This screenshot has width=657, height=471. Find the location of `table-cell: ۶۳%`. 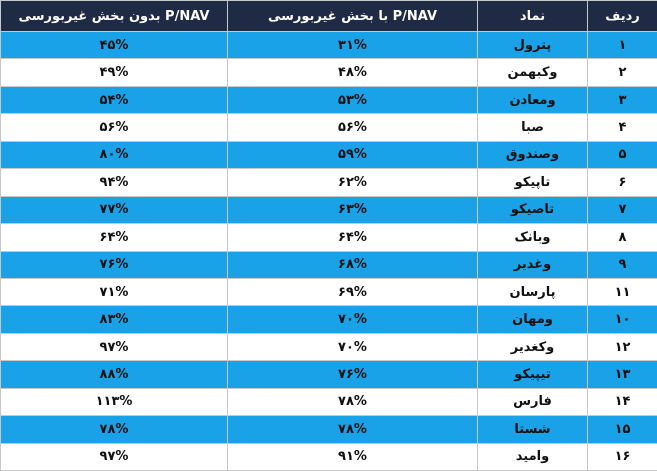

table-cell: ۶۳% is located at coordinates (352, 210).